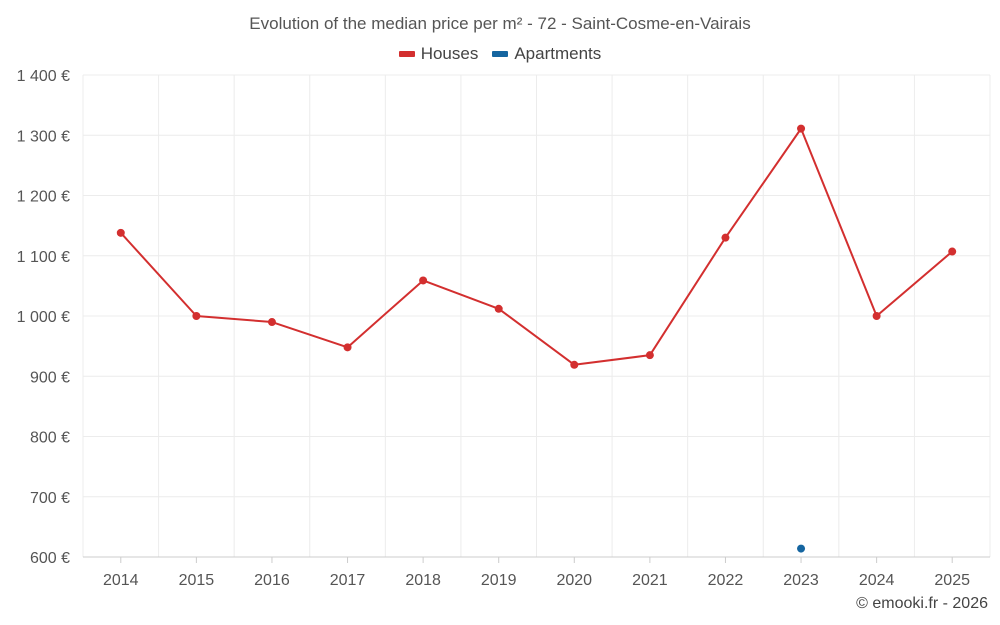  What do you see at coordinates (499, 580) in the screenshot?
I see `x-tick-label: 2019` at bounding box center [499, 580].